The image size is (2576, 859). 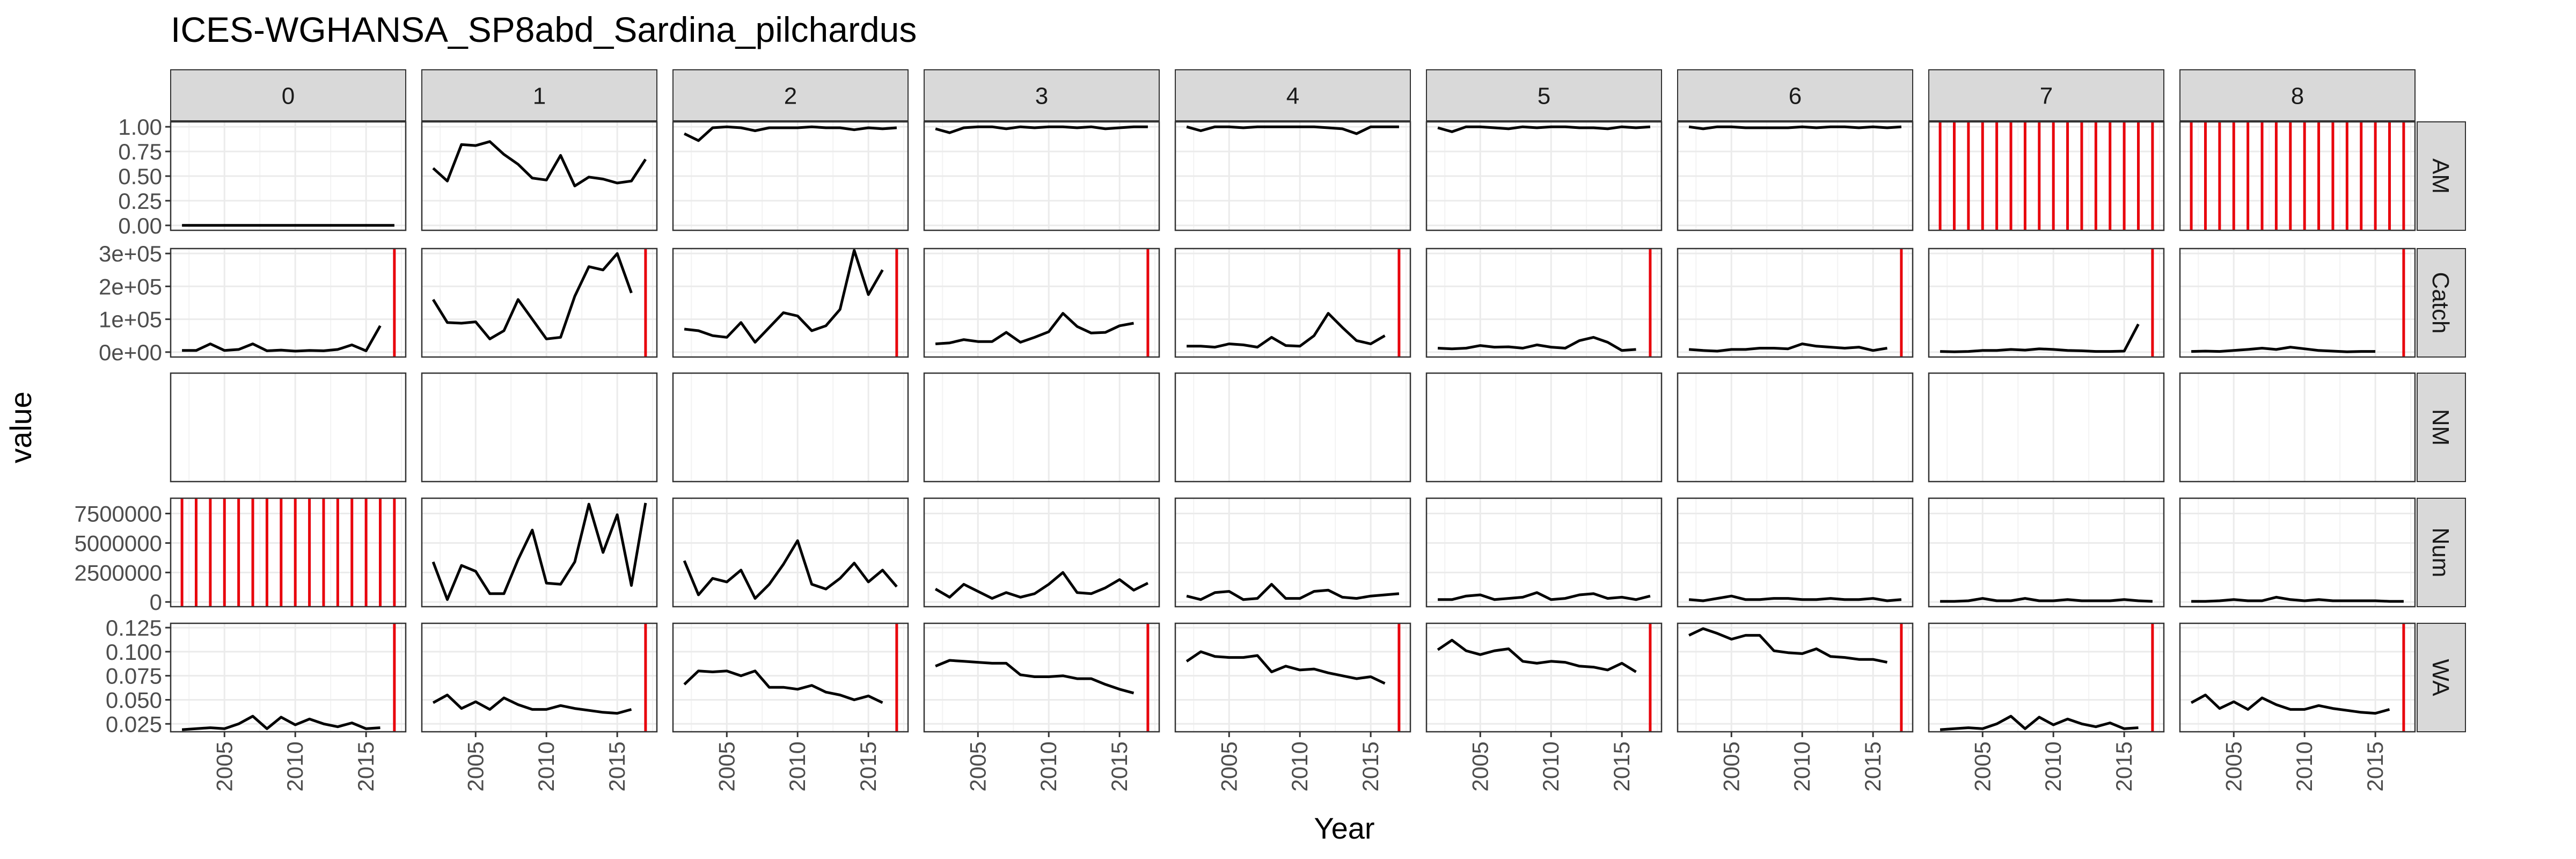 What do you see at coordinates (140, 225) in the screenshot?
I see `y-tick-label: 0.00` at bounding box center [140, 225].